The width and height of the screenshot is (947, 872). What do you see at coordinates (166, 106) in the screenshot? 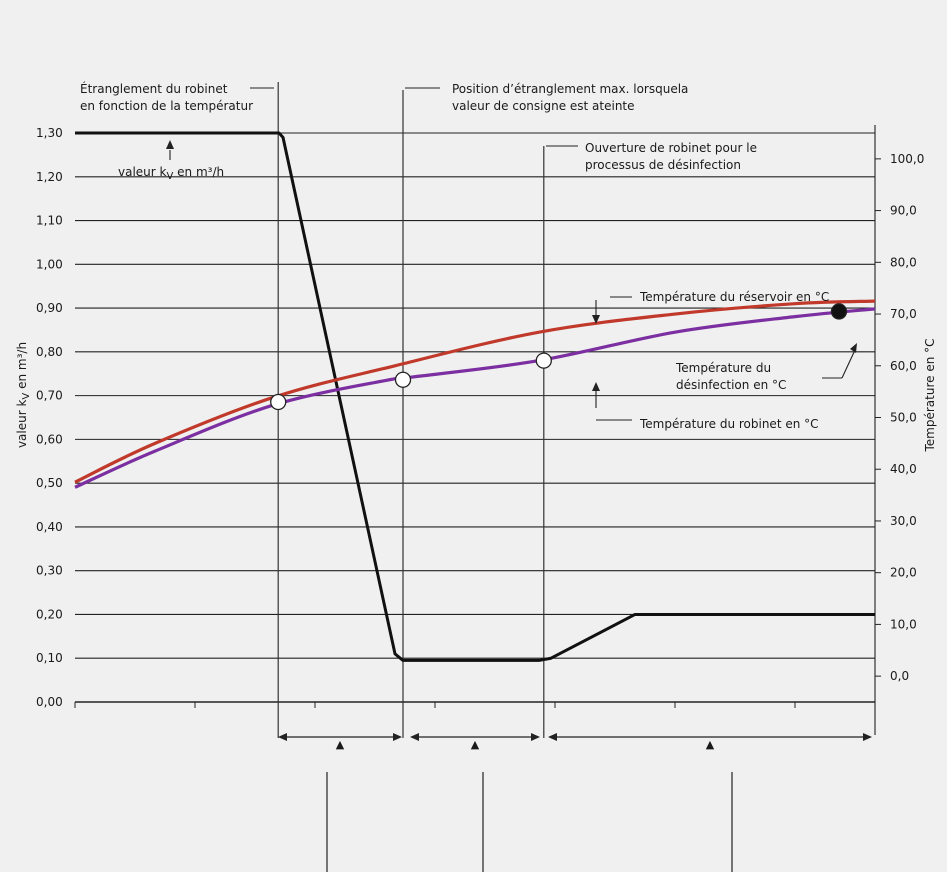
I see `annotation-throttle-temp-line2: en fonction de la températur` at bounding box center [166, 106].